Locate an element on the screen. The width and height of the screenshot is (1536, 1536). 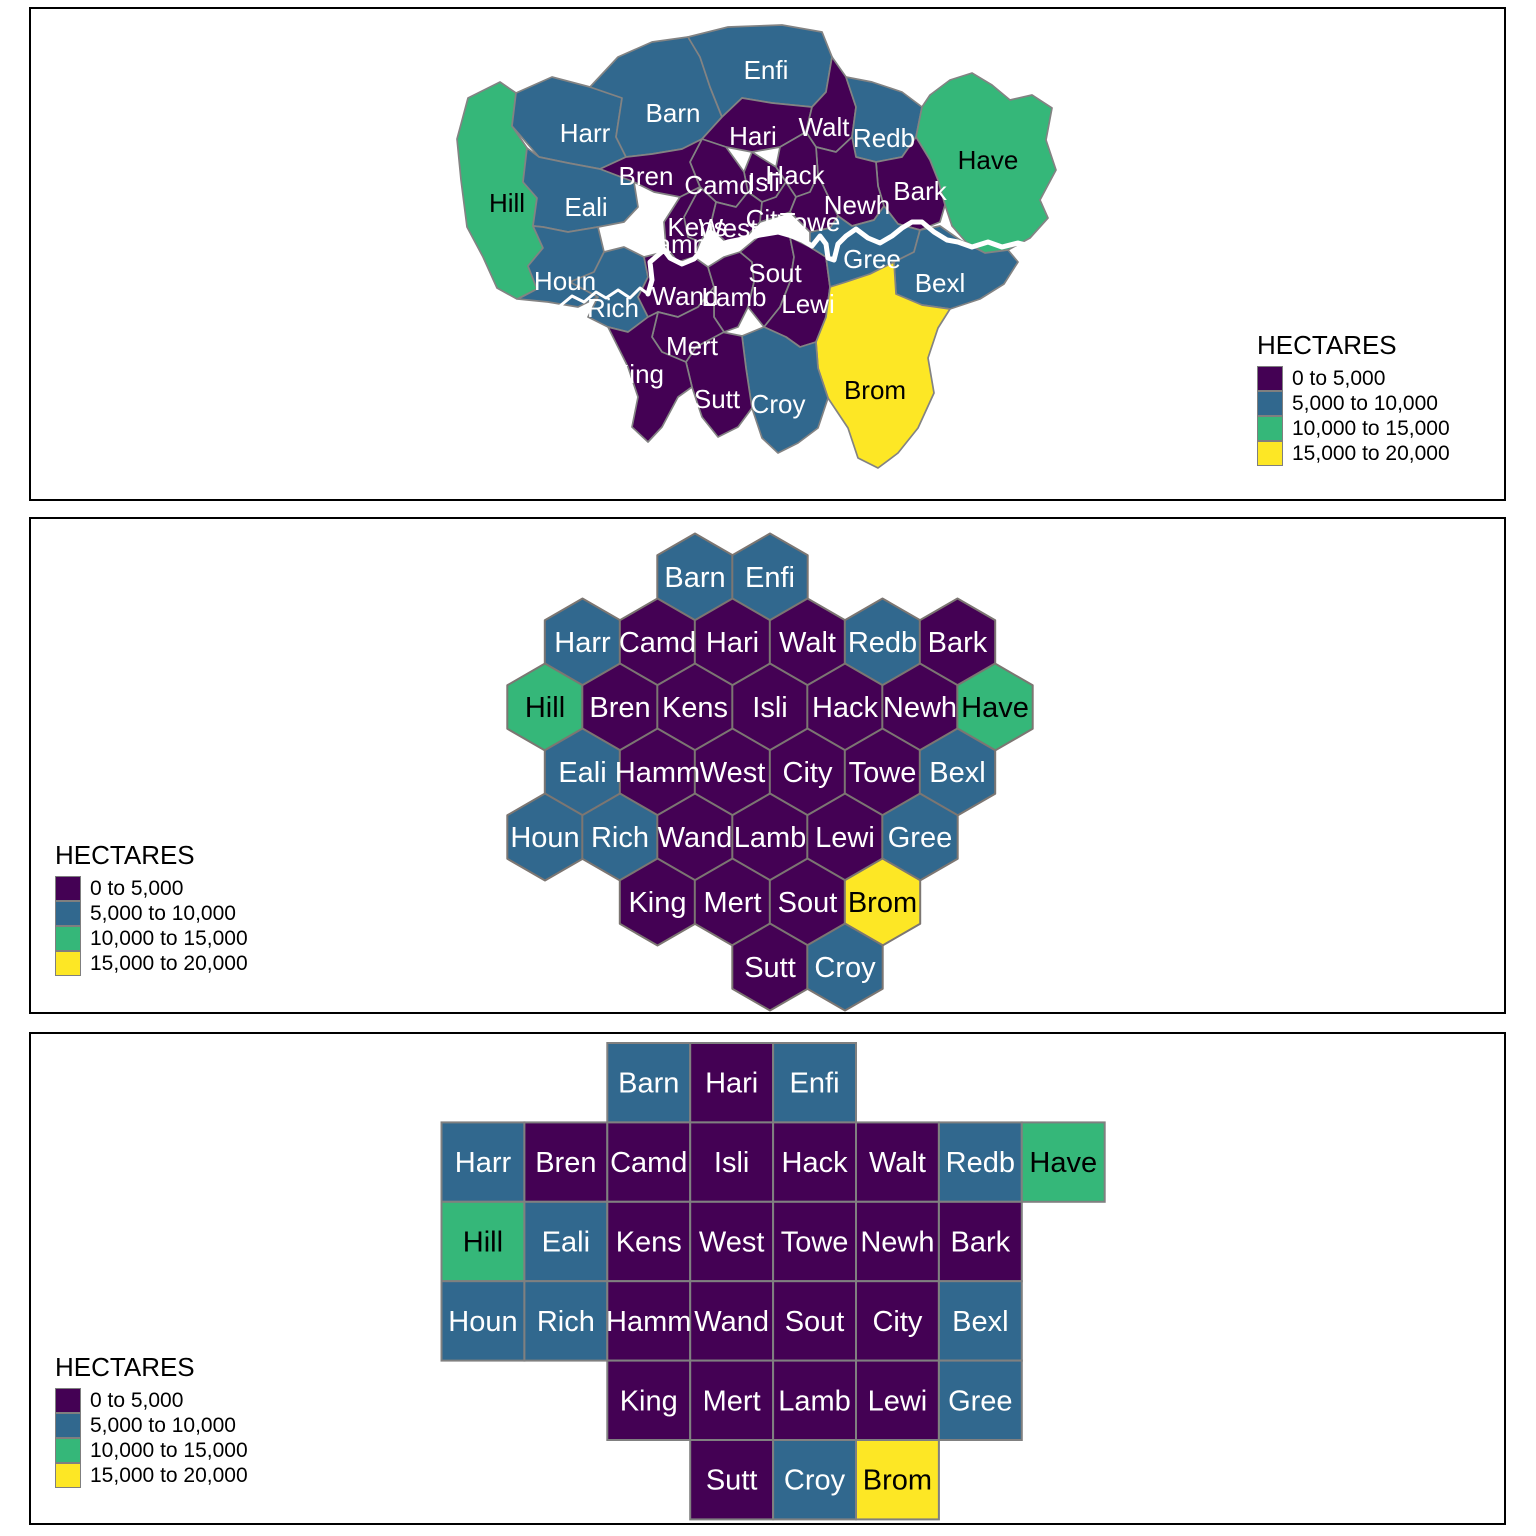
grid-label-City: City is located at coordinates (897, 1322).